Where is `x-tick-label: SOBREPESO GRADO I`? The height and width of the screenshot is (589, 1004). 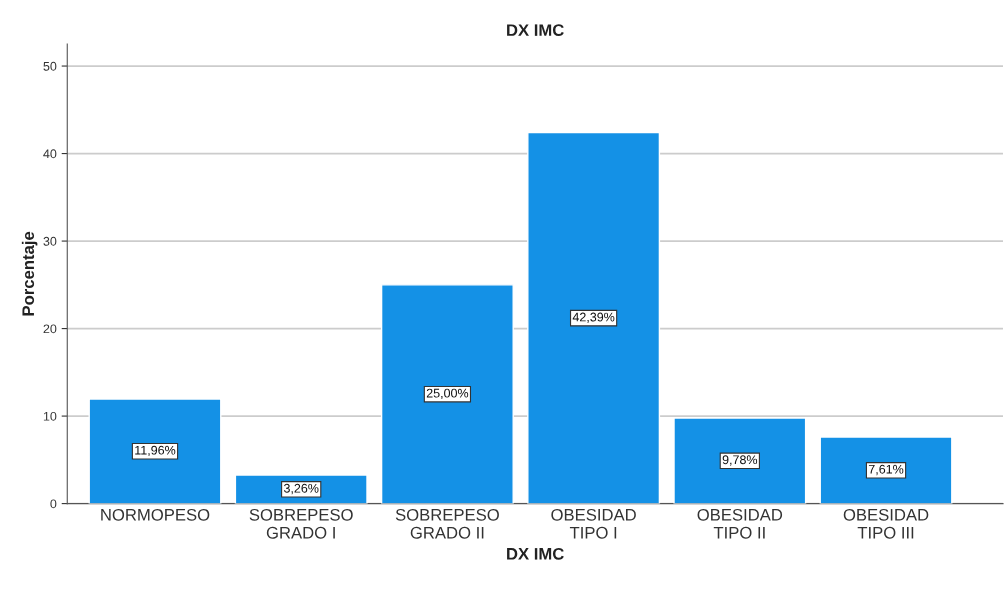 x-tick-label: SOBREPESO GRADO I is located at coordinates (301, 523).